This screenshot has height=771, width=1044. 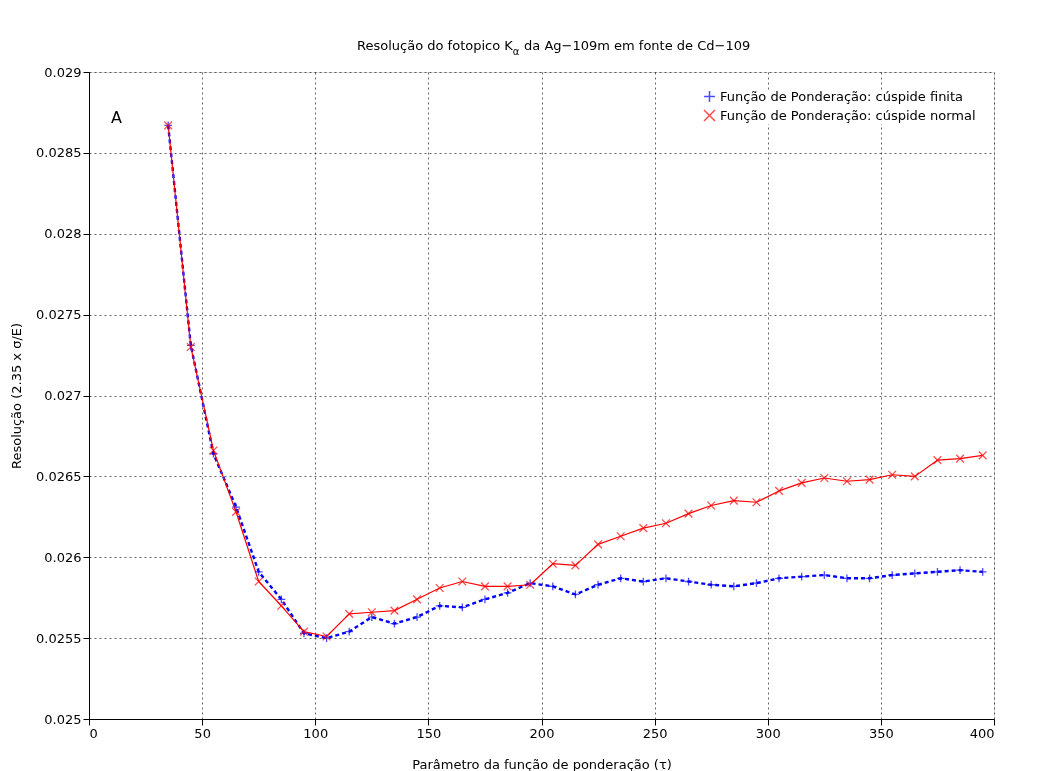 What do you see at coordinates (59, 476) in the screenshot?
I see `y-tick-label: 0.0265` at bounding box center [59, 476].